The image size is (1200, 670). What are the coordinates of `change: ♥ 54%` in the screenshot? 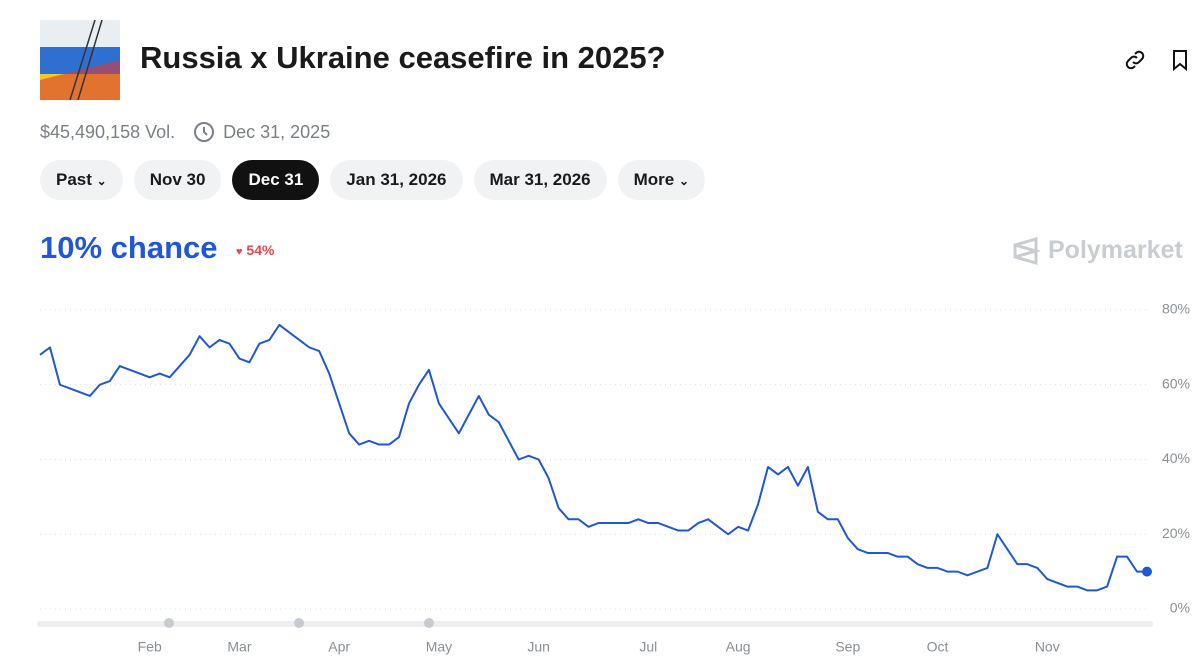 It's located at (255, 250).